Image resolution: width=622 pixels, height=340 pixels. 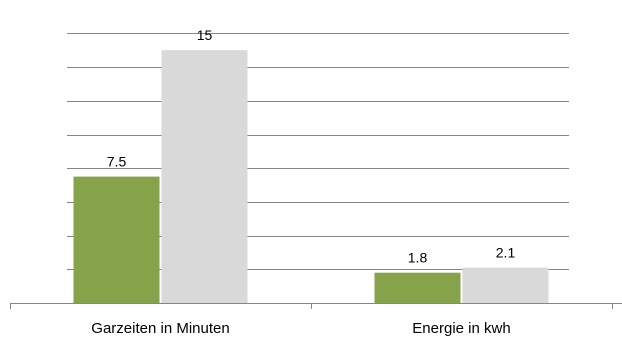 I want to click on data-label: 1.8, so click(x=418, y=258).